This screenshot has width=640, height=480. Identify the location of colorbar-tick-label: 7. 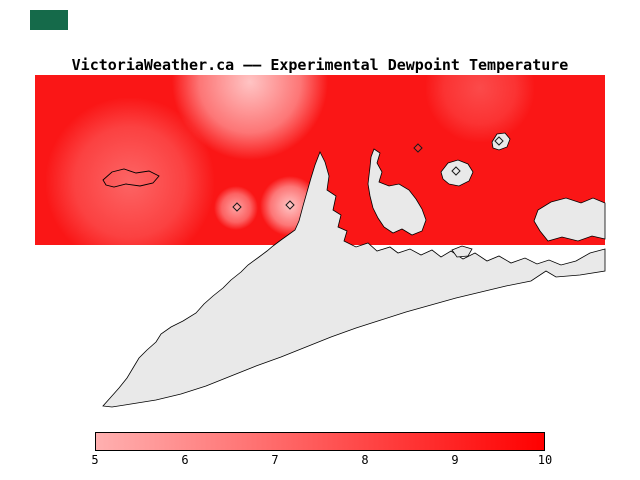
(275, 460).